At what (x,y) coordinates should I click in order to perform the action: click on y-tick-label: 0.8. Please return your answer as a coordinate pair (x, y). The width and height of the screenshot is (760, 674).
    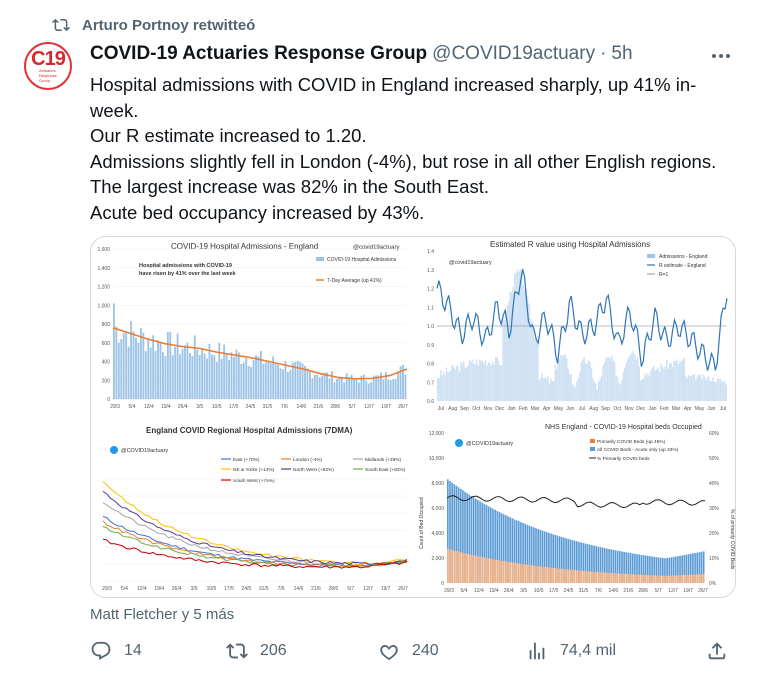
    Looking at the image, I should click on (430, 365).